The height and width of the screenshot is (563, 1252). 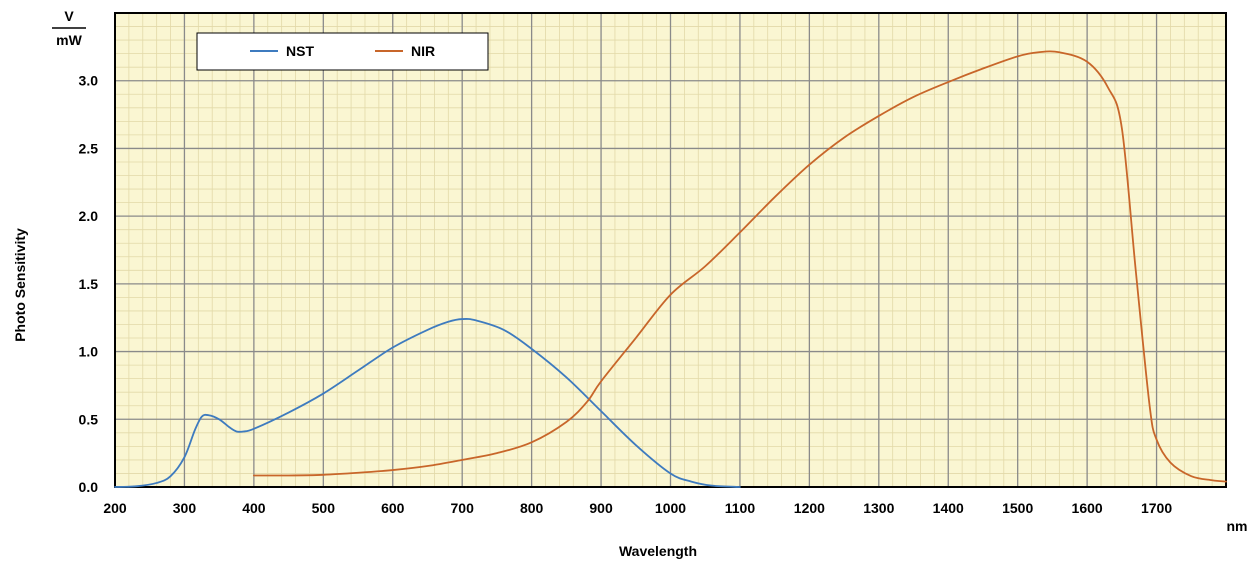 I want to click on y-tick-label: 0.0, so click(x=89, y=487).